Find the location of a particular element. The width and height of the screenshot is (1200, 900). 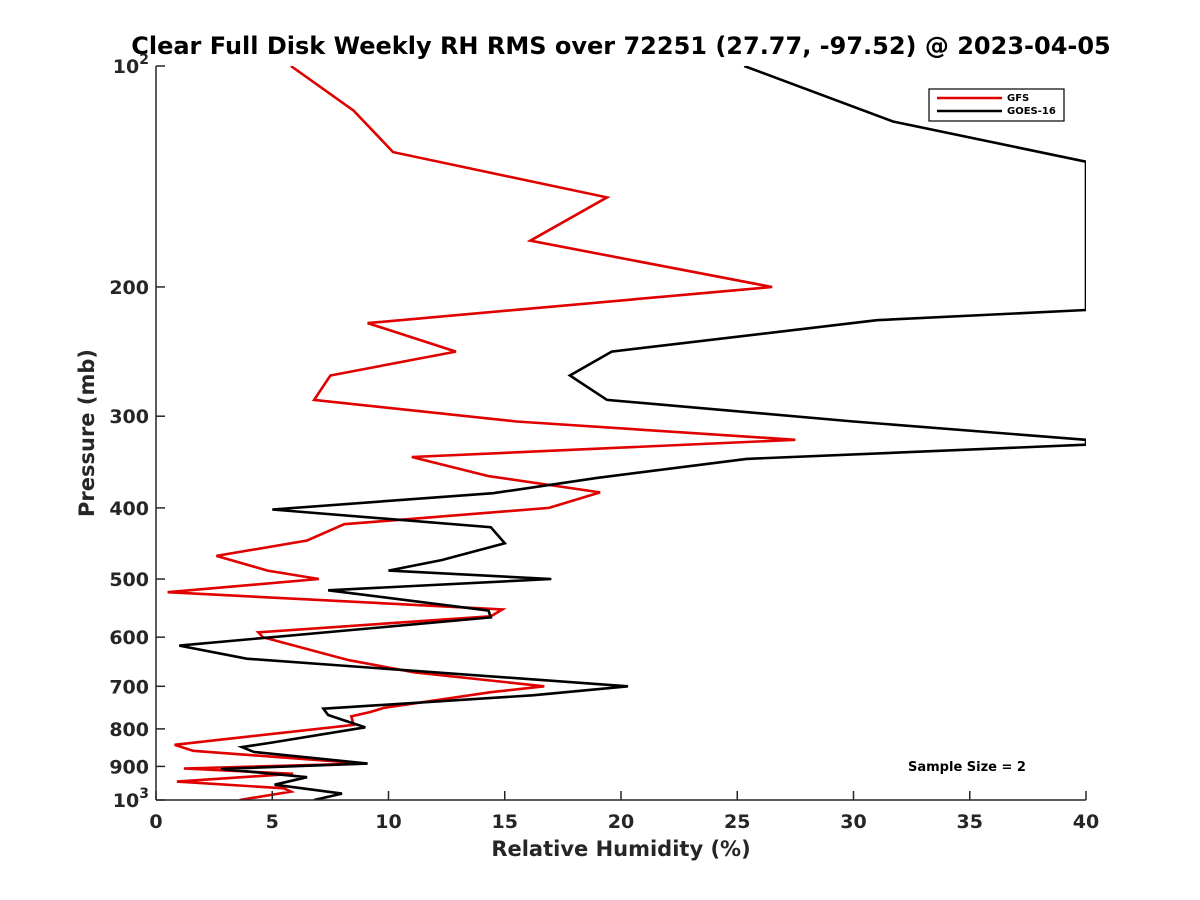

y-tick-label: 700 is located at coordinates (129, 687).